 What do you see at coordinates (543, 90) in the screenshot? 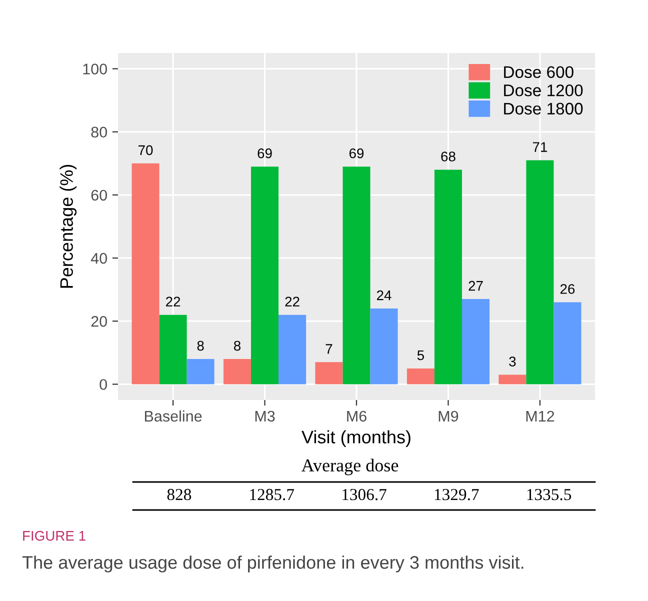
I see `legend-label: Dose 1200` at bounding box center [543, 90].